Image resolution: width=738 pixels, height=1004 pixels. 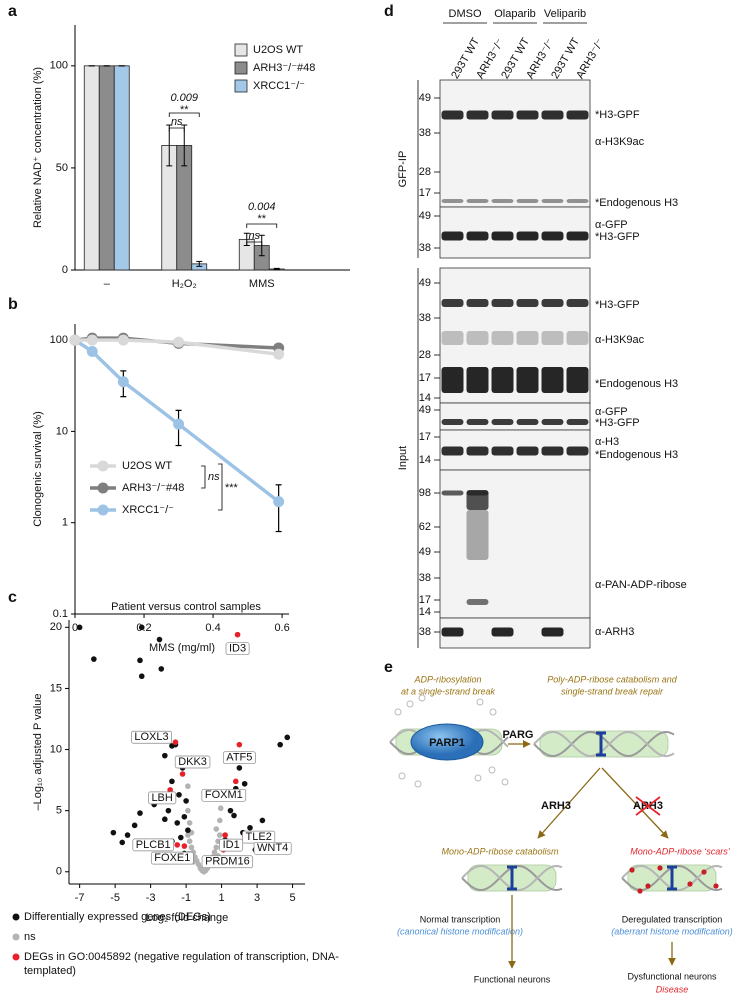 What do you see at coordinates (257, 898) in the screenshot?
I see `x-tick-label: 3` at bounding box center [257, 898].